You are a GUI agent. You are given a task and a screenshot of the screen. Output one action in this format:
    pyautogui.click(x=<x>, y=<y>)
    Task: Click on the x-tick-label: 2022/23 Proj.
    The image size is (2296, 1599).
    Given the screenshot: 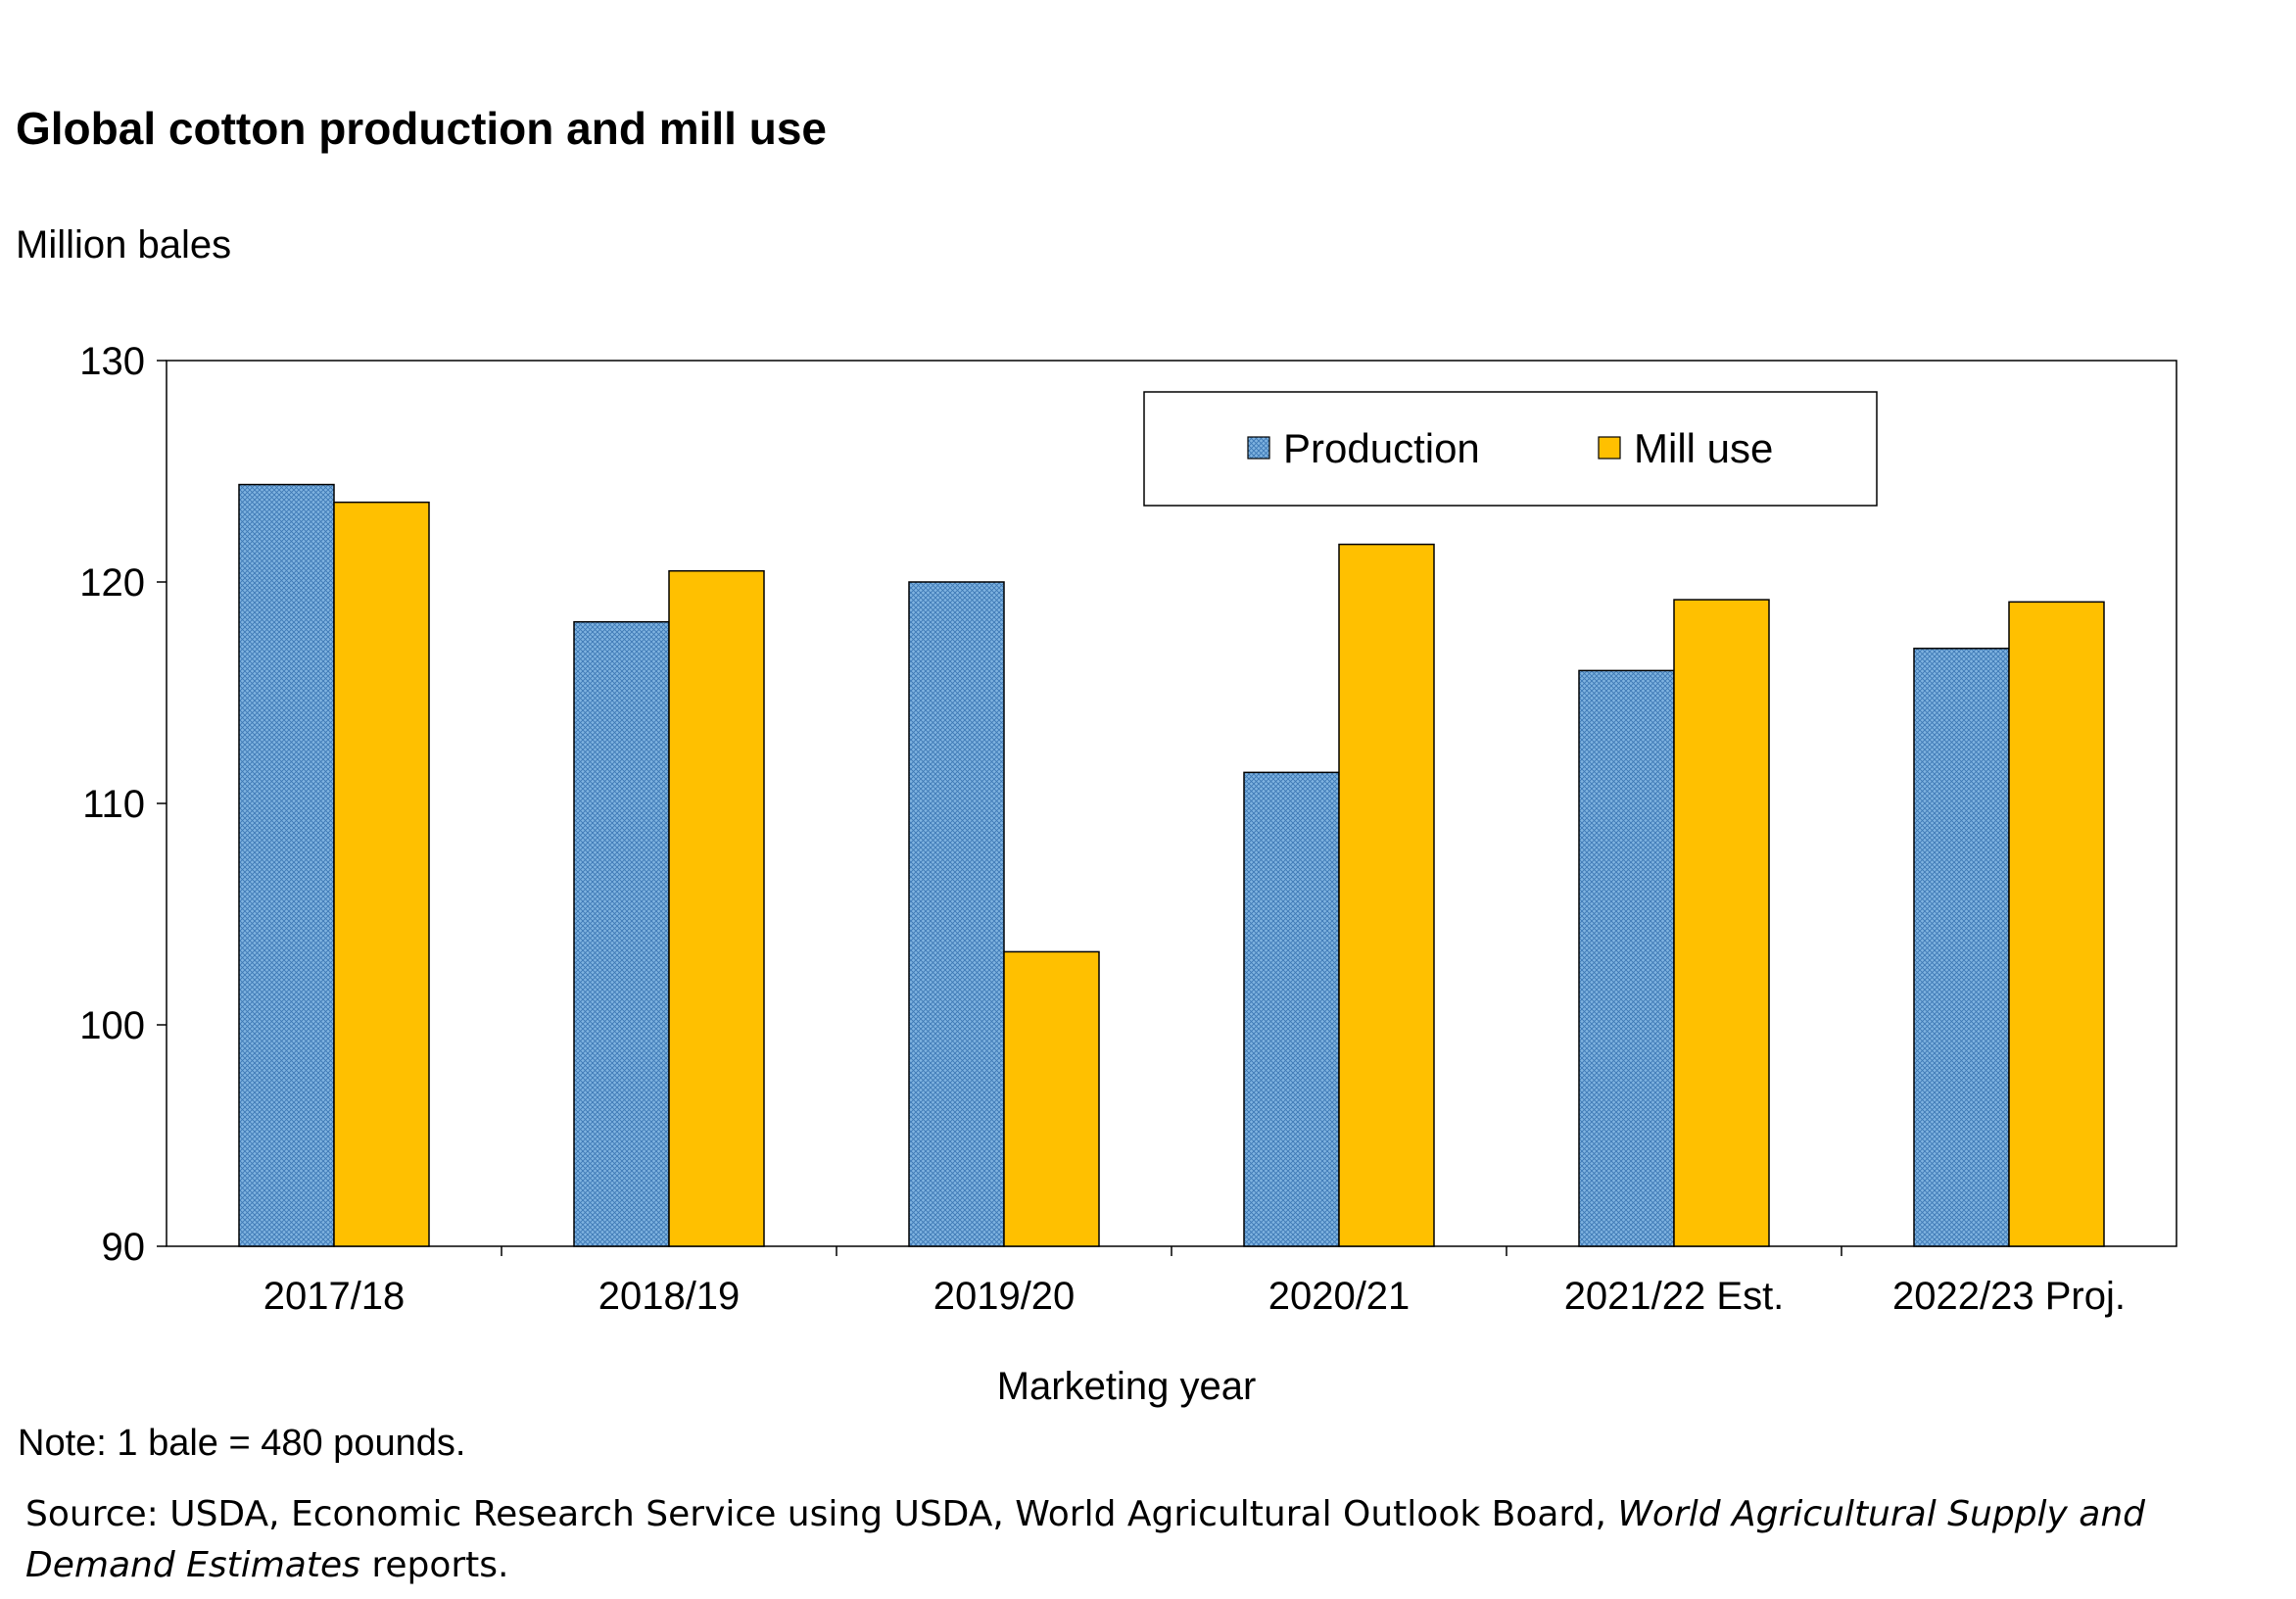 What is the action you would take?
    pyautogui.click(x=2009, y=1296)
    